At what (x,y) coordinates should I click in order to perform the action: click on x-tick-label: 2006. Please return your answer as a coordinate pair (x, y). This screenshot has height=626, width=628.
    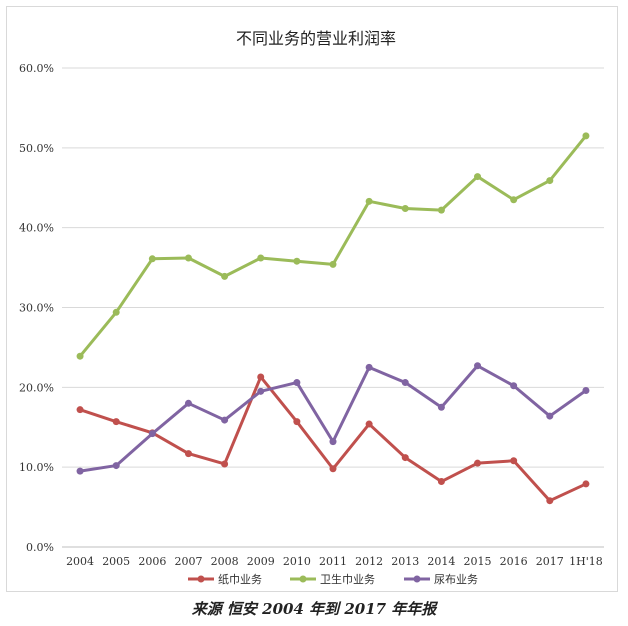
    Looking at the image, I should click on (152, 561).